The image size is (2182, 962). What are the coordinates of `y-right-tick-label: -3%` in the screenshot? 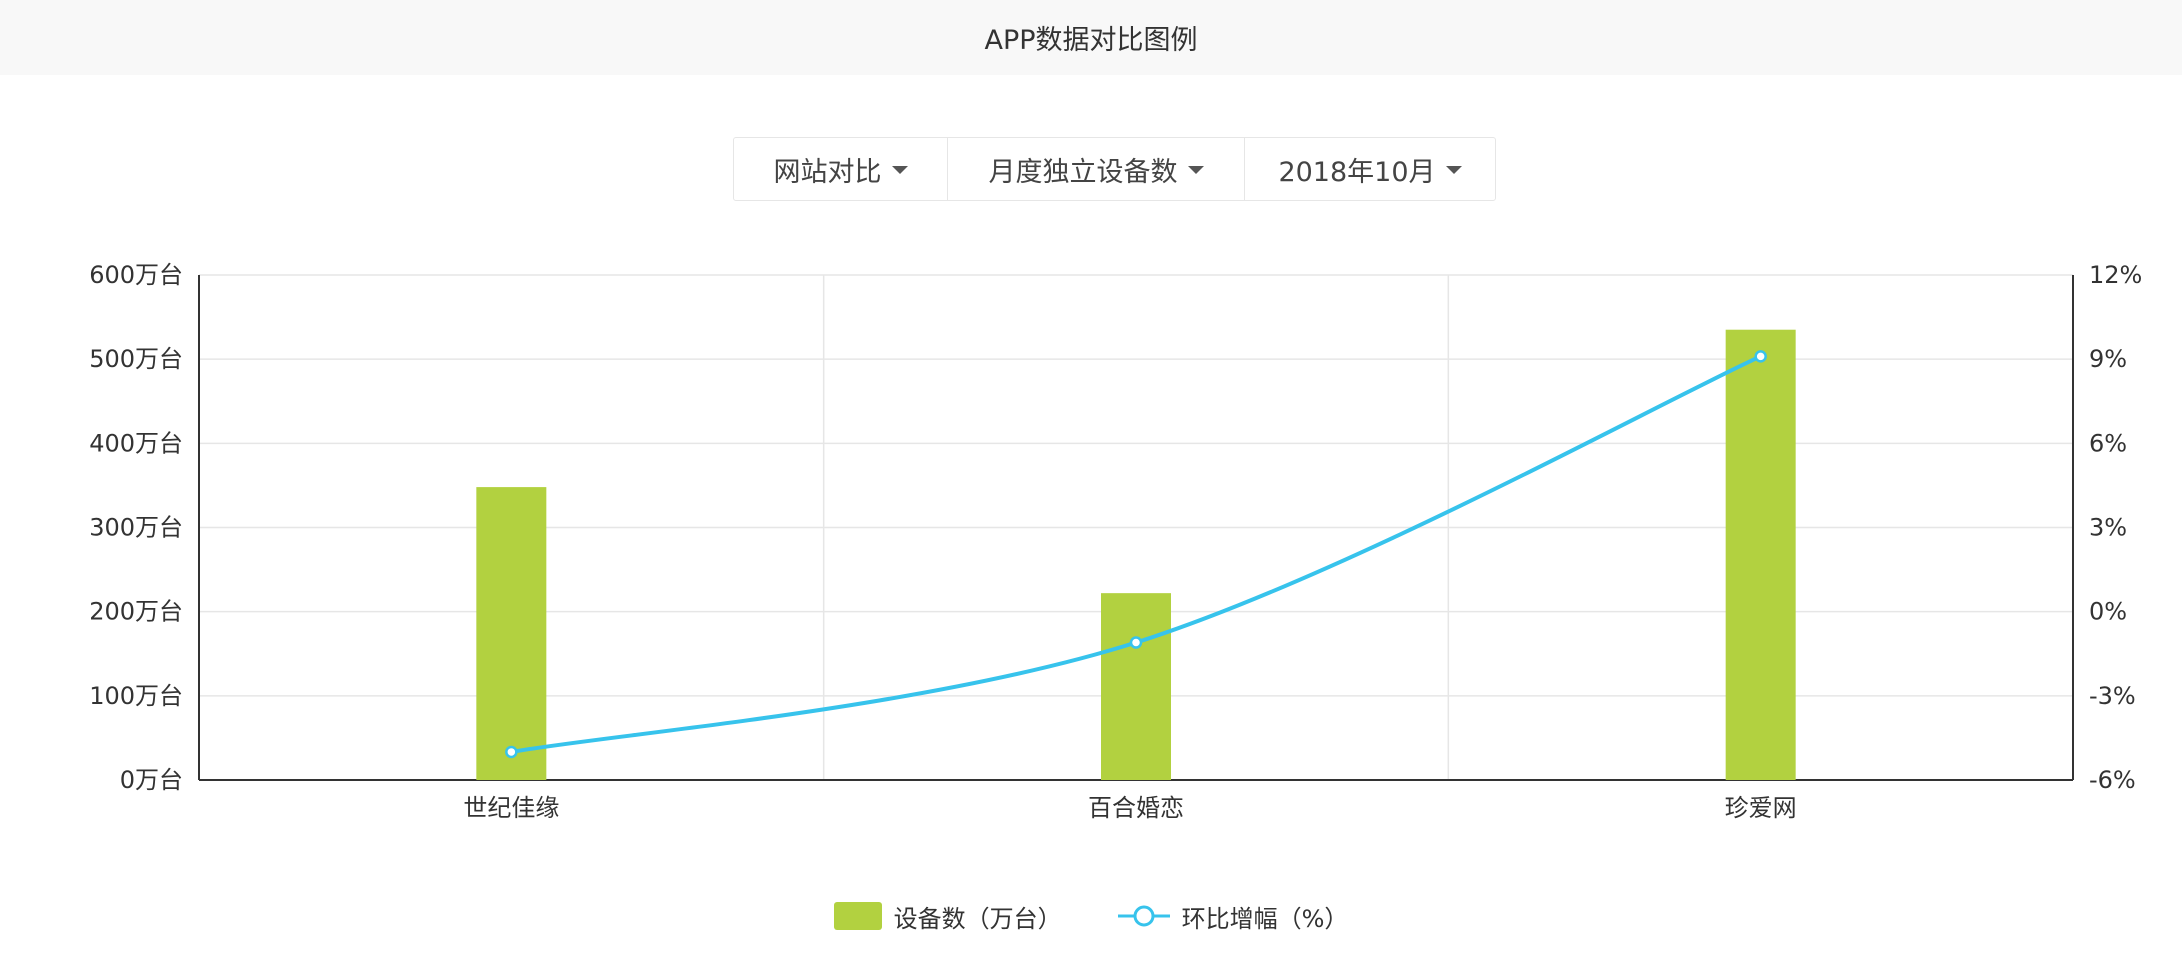 It's located at (2112, 696).